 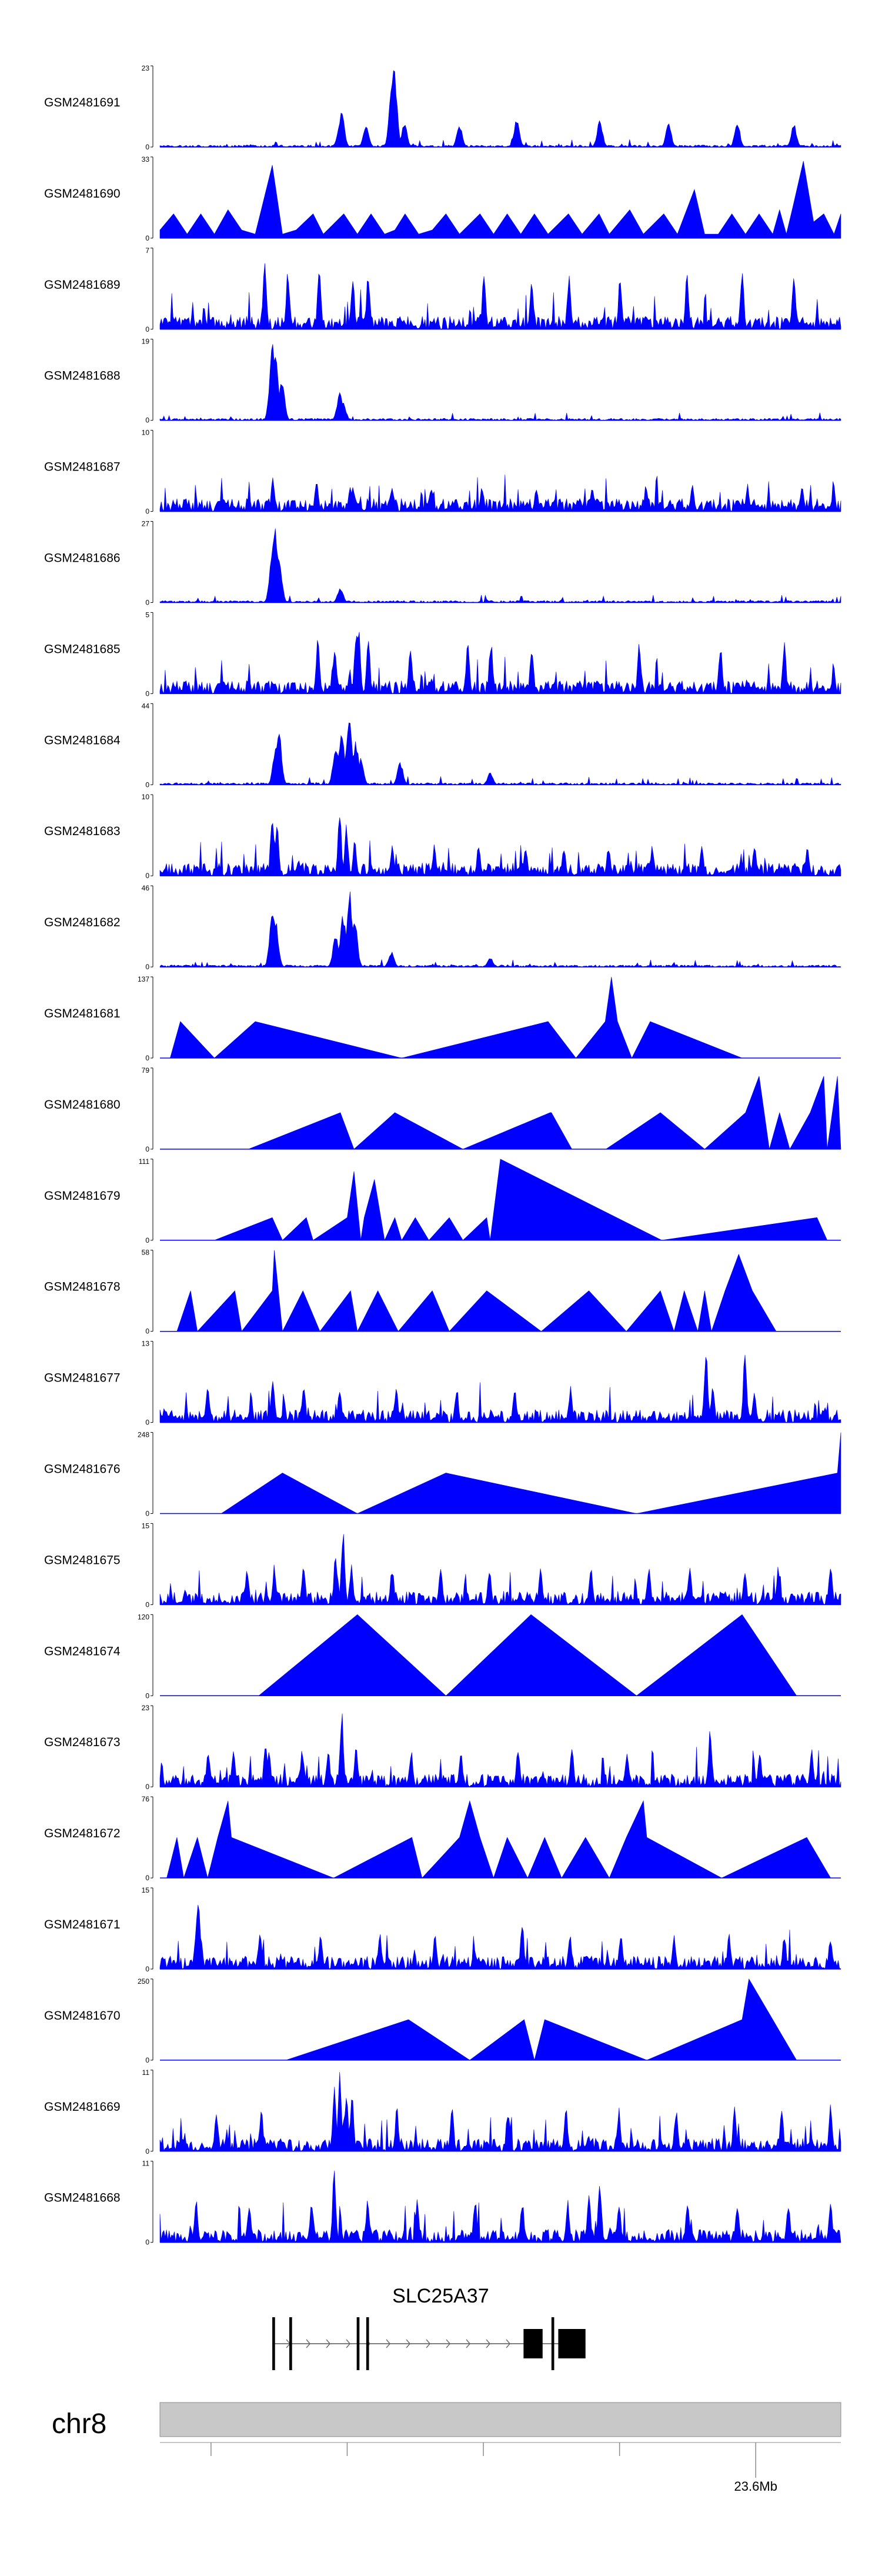 I want to click on chromosome-track: chr8 23.6Mb, so click(x=446, y=2448).